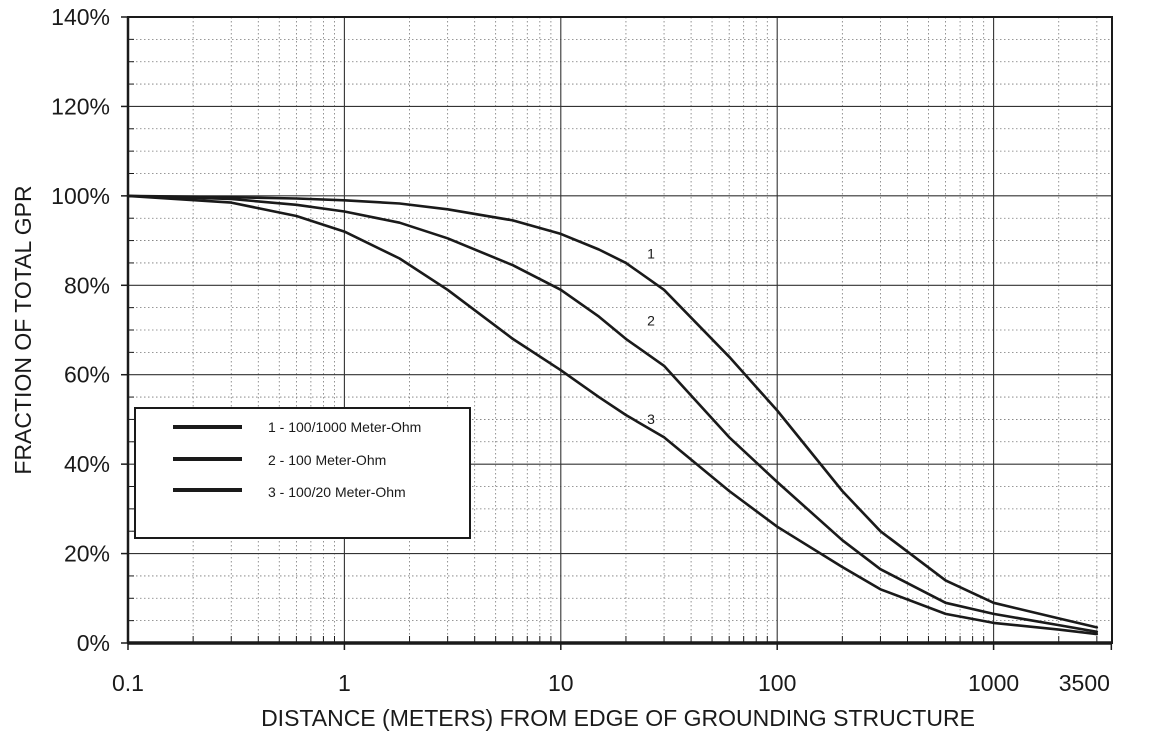 The width and height of the screenshot is (1150, 731). Describe the element at coordinates (337, 492) in the screenshot. I see `legend-label-3: 3 - 100/20 Meter-Ohm` at that location.